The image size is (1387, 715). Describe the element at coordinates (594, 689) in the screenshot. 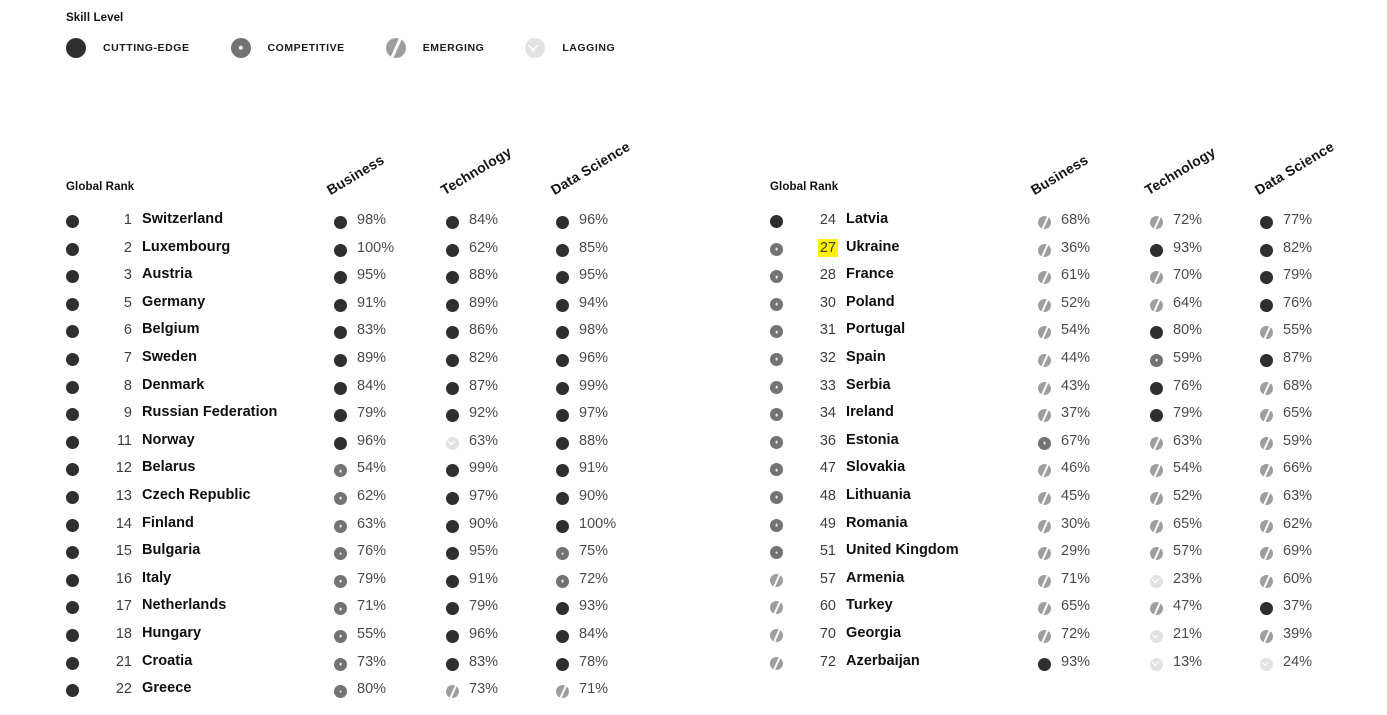

I see `metric-value: 71%` at that location.